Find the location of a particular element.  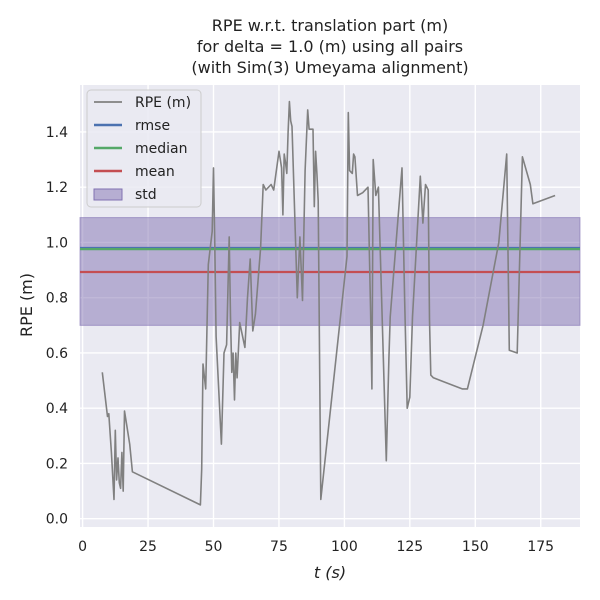

x-tick-label: 175 is located at coordinates (540, 547).